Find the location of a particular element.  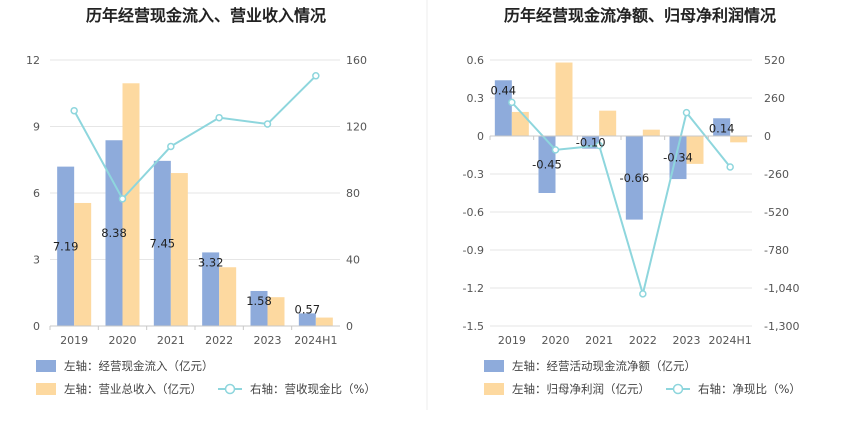

y-left-tick-label: -0.6 is located at coordinates (473, 212).